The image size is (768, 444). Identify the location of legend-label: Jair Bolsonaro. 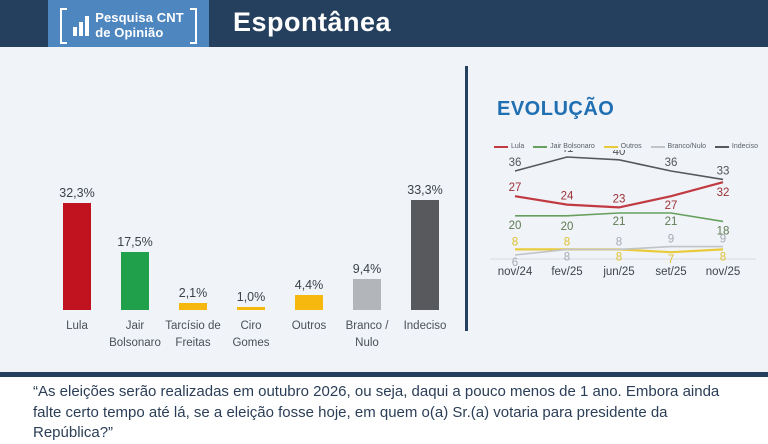
(572, 146).